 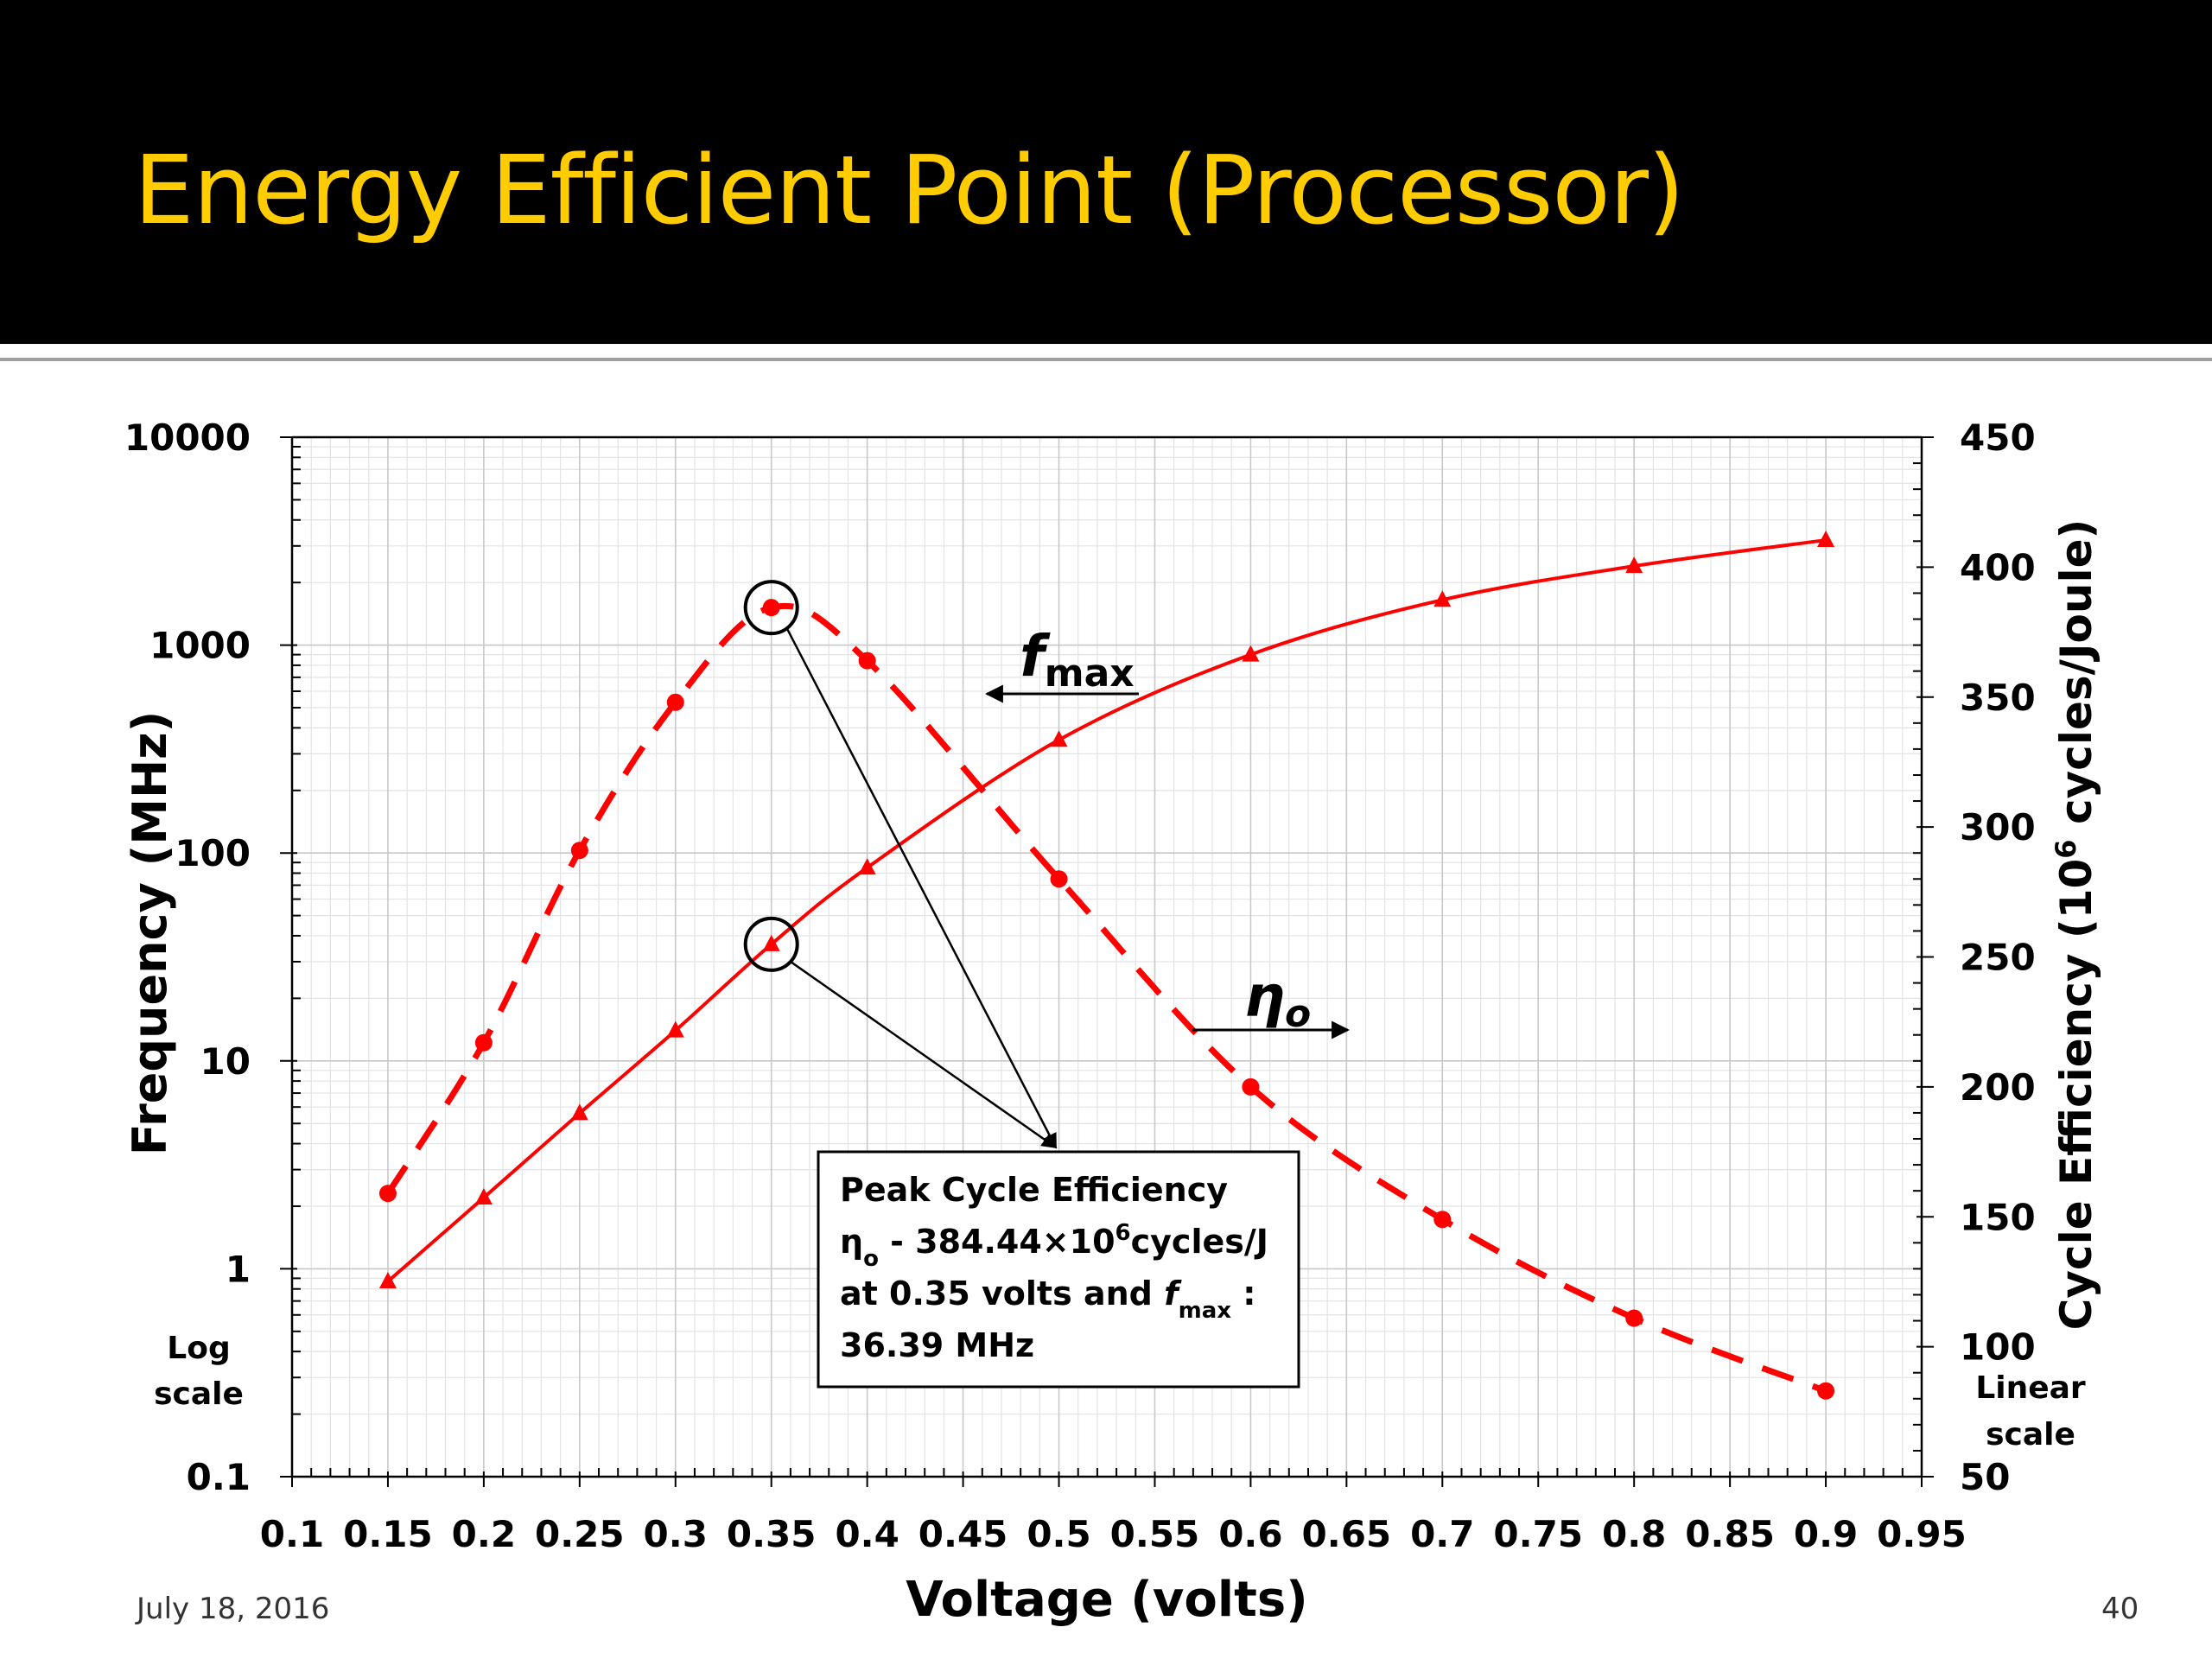 What do you see at coordinates (1922, 1534) in the screenshot?
I see `x-tick-label: 0.95` at bounding box center [1922, 1534].